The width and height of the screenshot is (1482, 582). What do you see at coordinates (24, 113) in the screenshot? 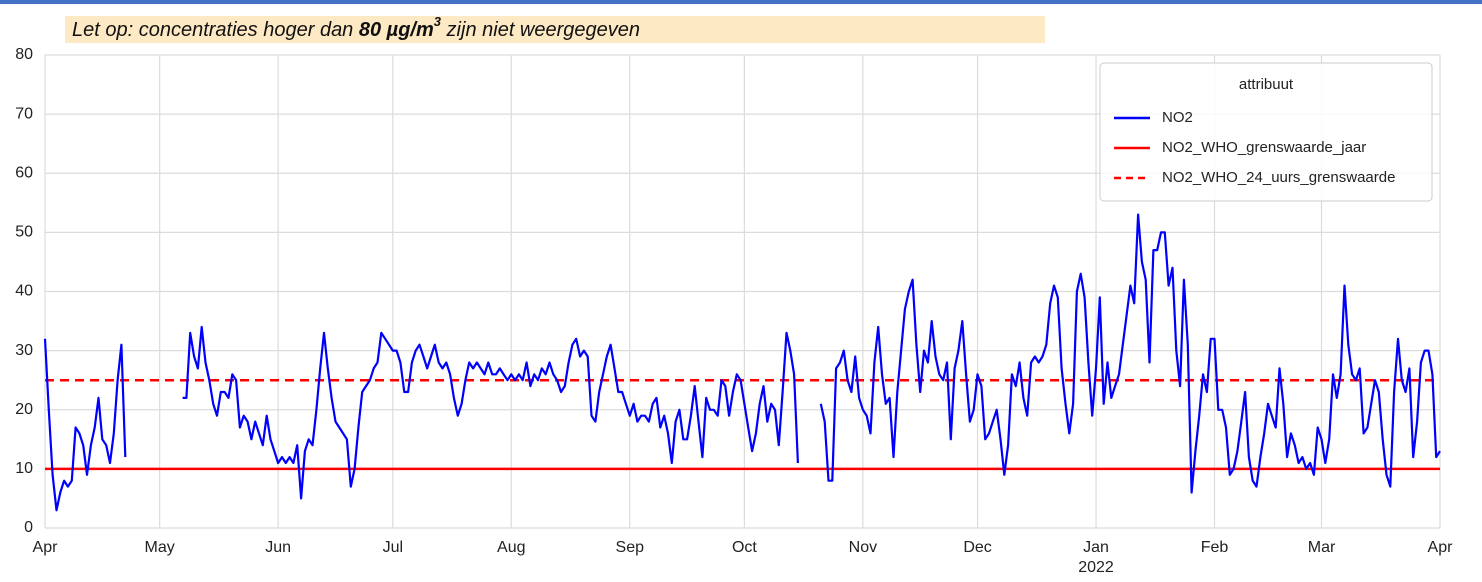
I see `y-tick-label: 70` at bounding box center [24, 113].